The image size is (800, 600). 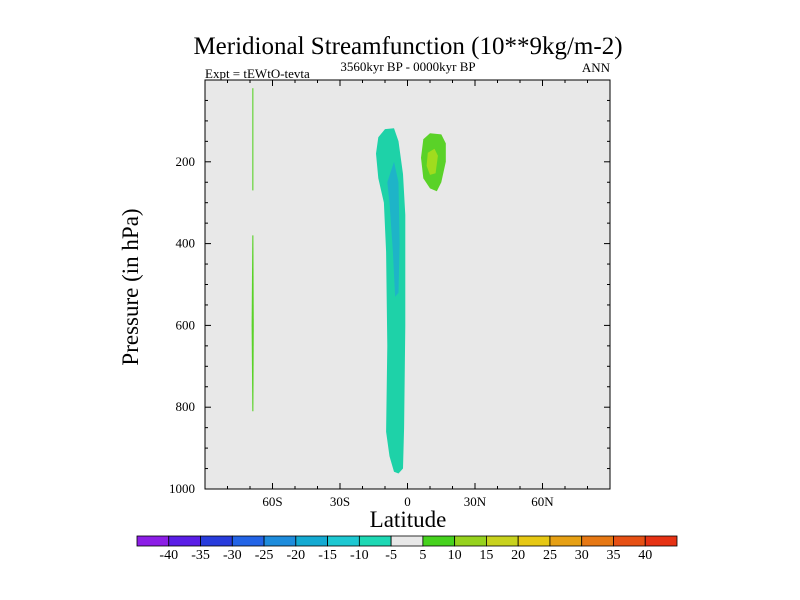 I want to click on y-tick-label: 1000, so click(x=182, y=488).